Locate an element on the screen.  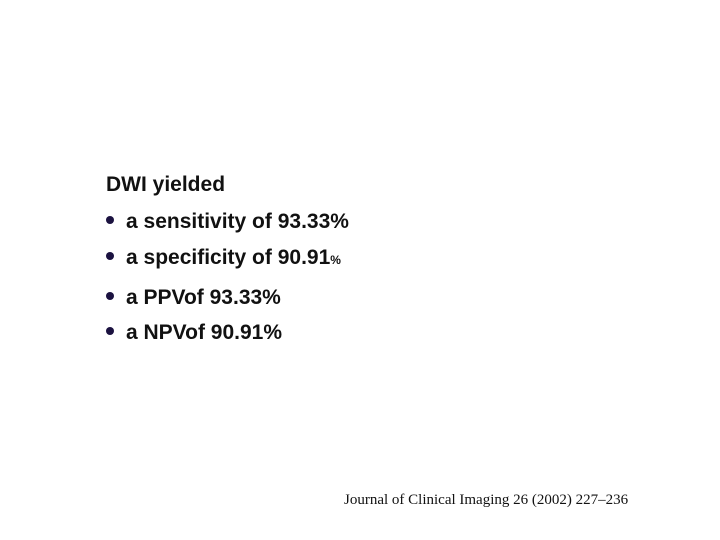
bullet-text: a PPVof 93.33% is located at coordinates (203, 297).